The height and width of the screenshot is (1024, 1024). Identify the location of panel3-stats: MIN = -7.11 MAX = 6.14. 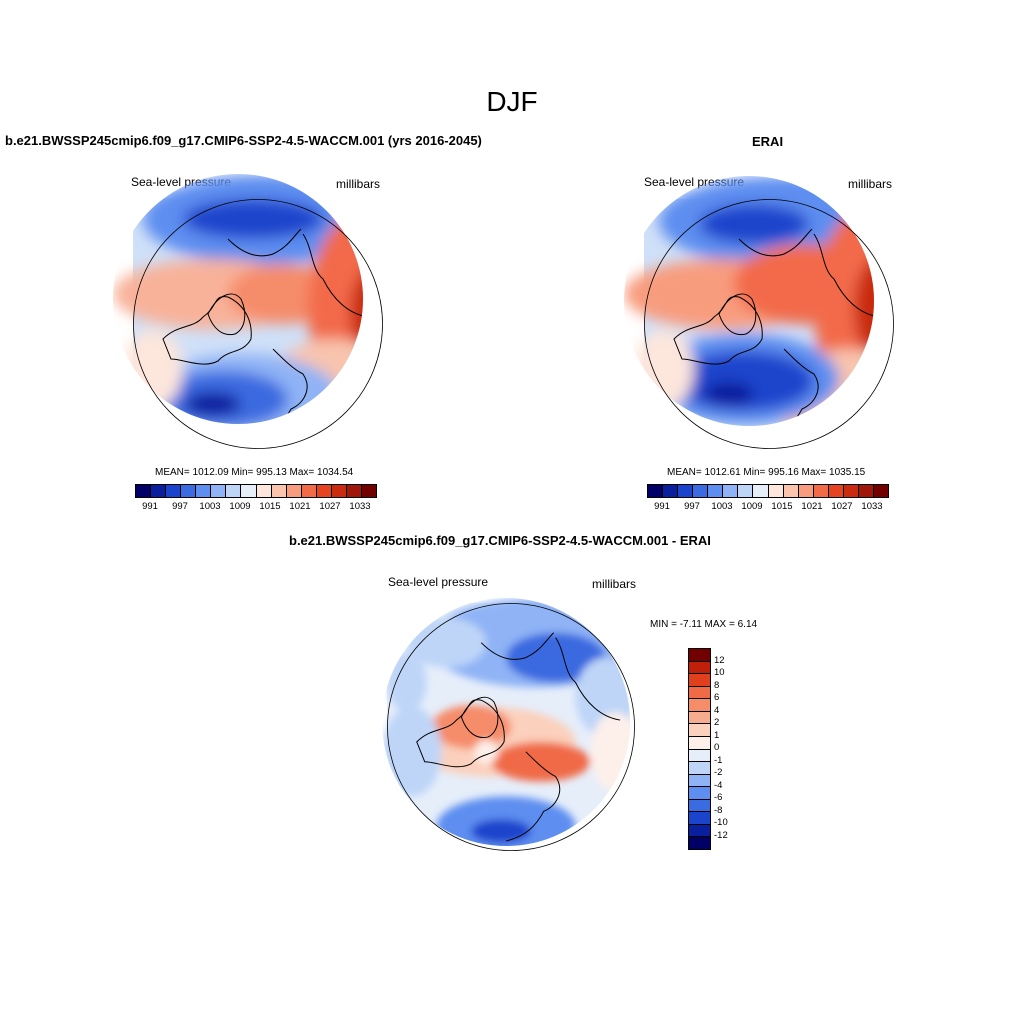
(704, 624).